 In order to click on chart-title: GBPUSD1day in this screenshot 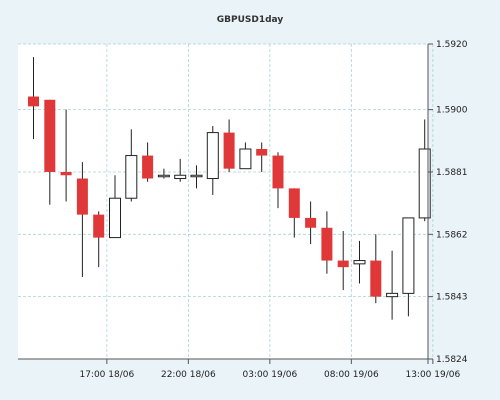, I will do `click(250, 20)`.